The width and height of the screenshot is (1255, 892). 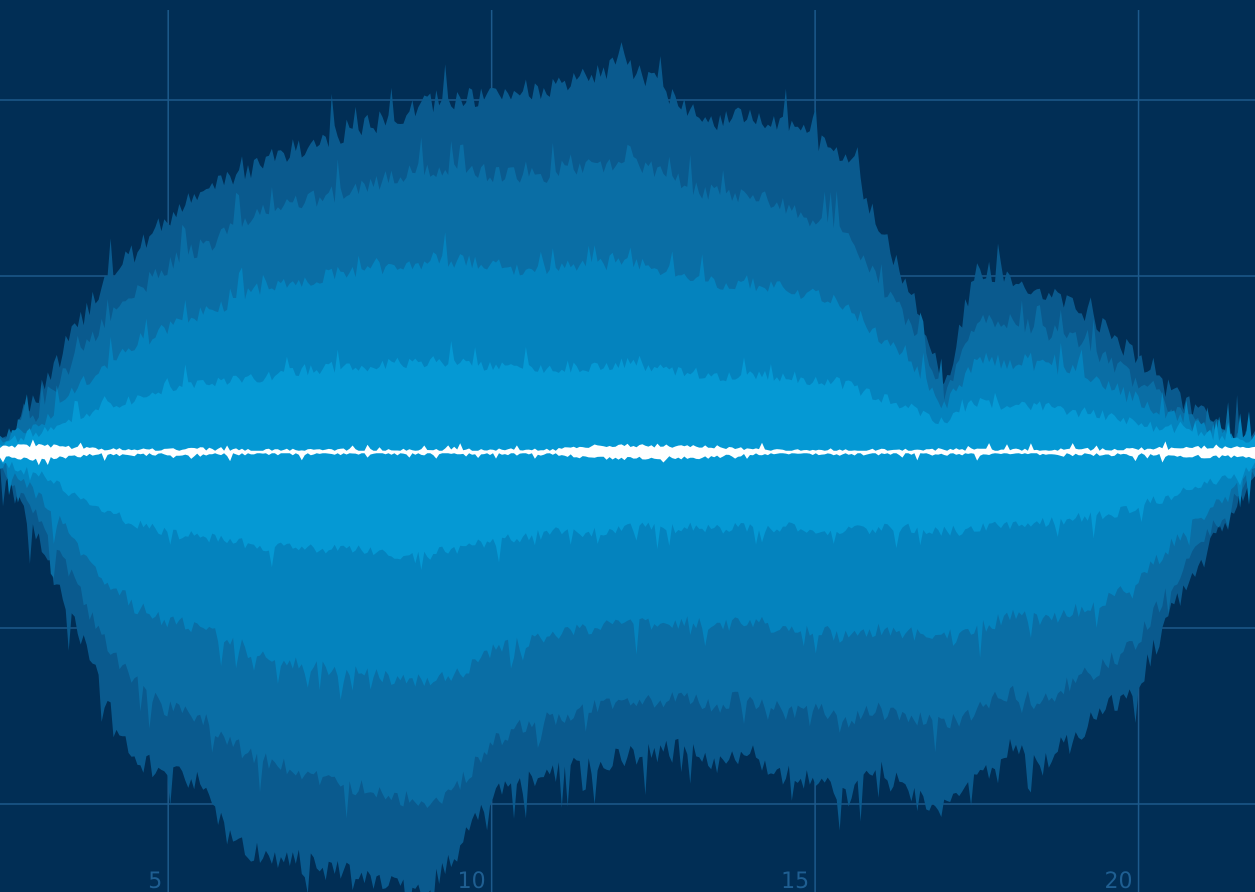 What do you see at coordinates (795, 880) in the screenshot?
I see `x-tick-label-15: 15` at bounding box center [795, 880].